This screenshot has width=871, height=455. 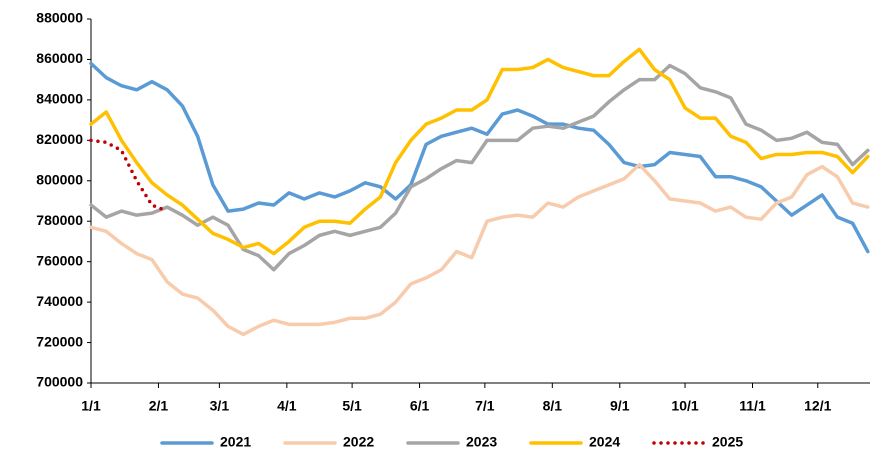 I want to click on y-tick-label: 800000, so click(x=59, y=179).